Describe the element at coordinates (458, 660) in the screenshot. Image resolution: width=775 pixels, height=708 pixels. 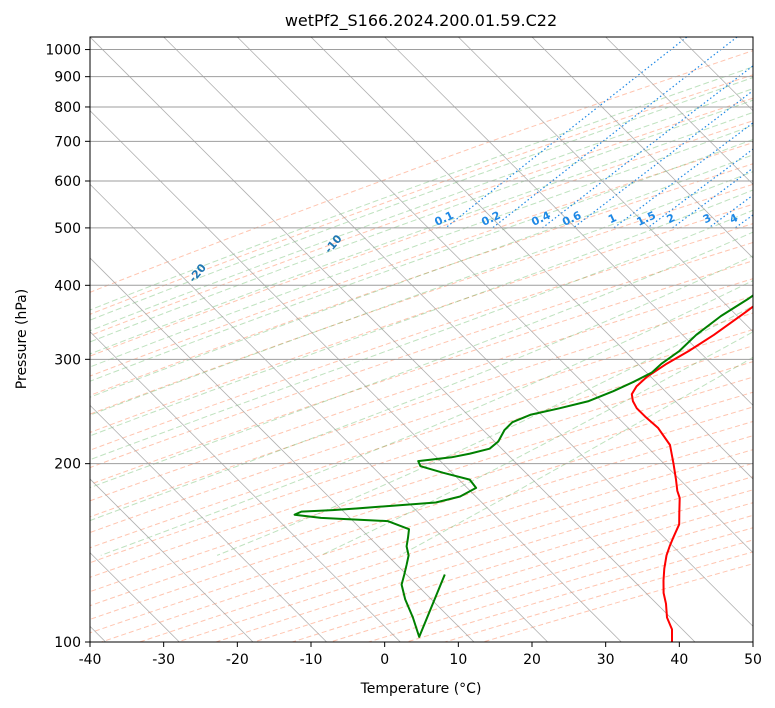
I see `x-tick-label: 10` at that location.